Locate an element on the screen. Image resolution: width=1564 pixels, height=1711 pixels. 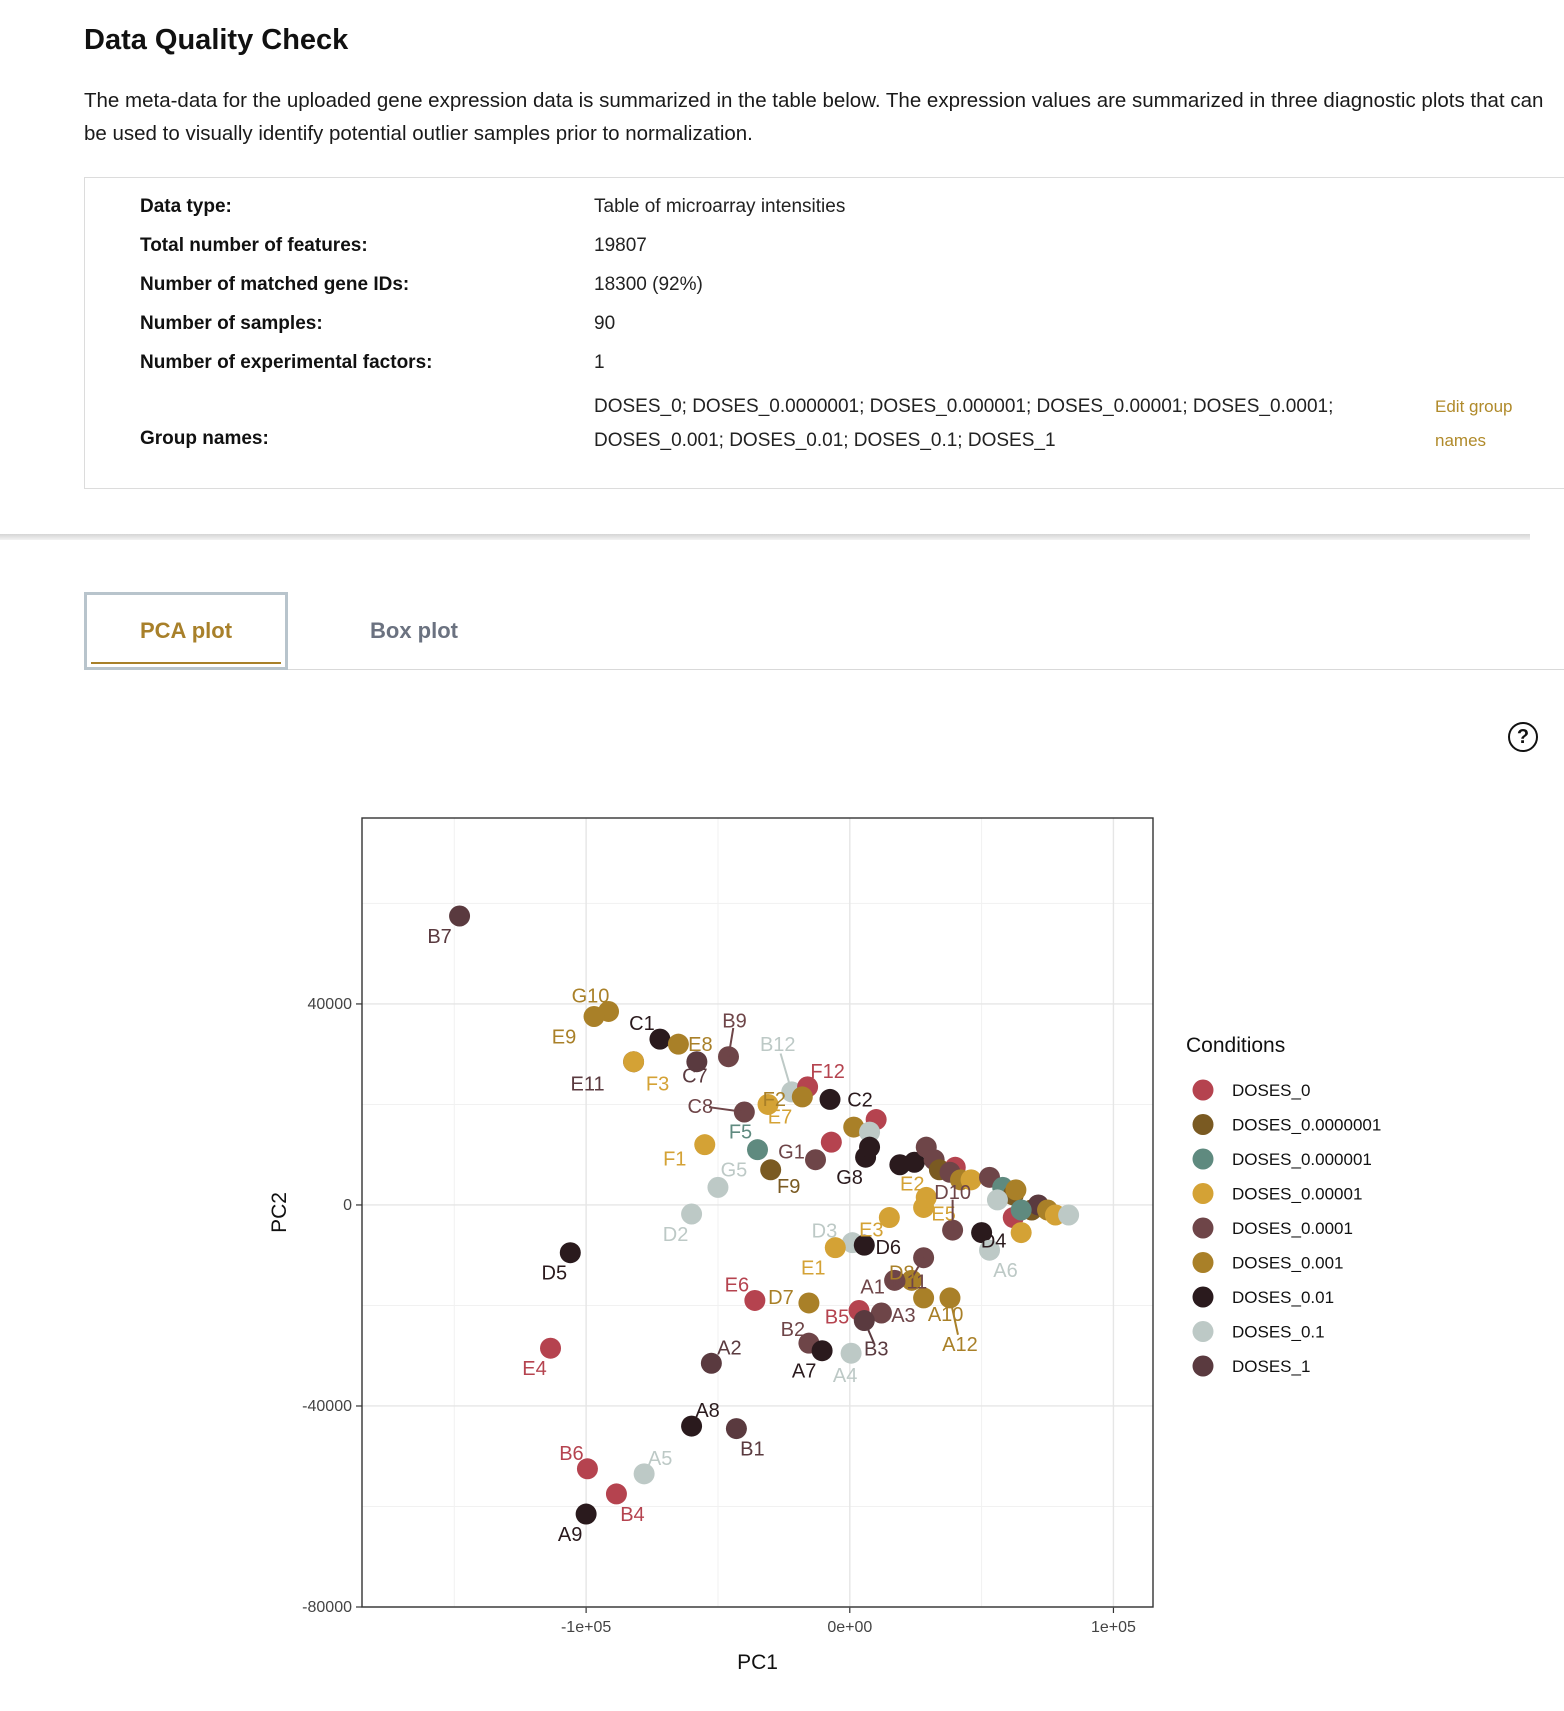
y-tick-label: 0 is located at coordinates (347, 1205).